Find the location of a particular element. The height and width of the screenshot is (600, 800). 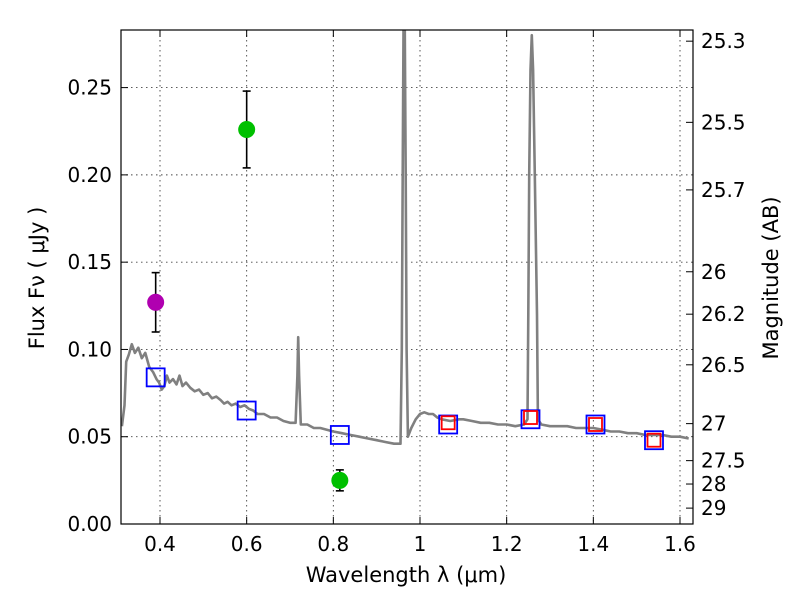

x-tick-label: 0.4 is located at coordinates (160, 544).